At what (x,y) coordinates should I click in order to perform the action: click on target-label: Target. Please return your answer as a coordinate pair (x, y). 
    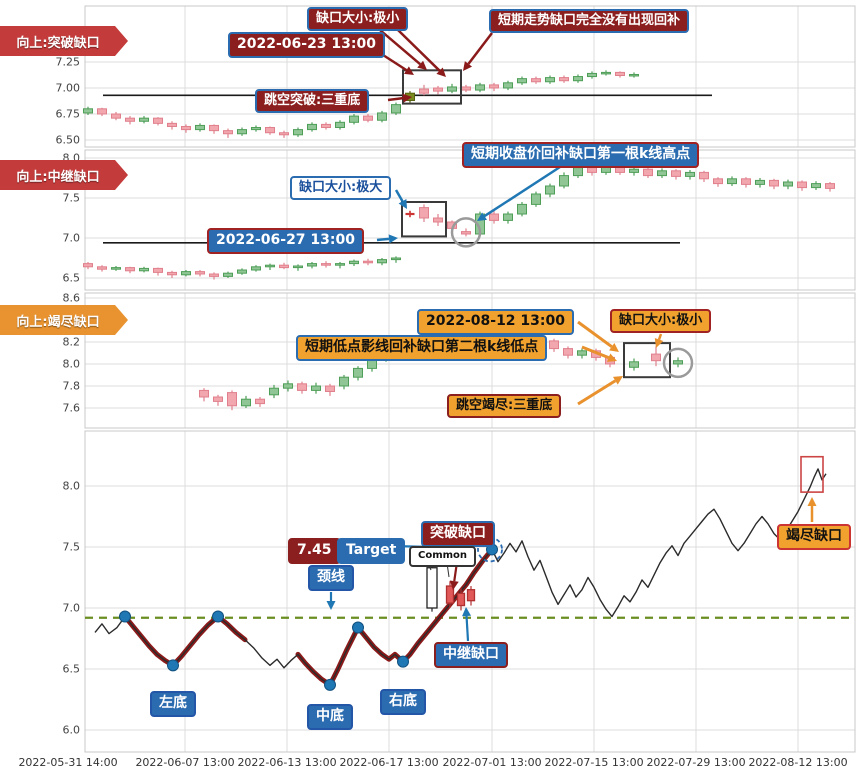
    Looking at the image, I should click on (371, 551).